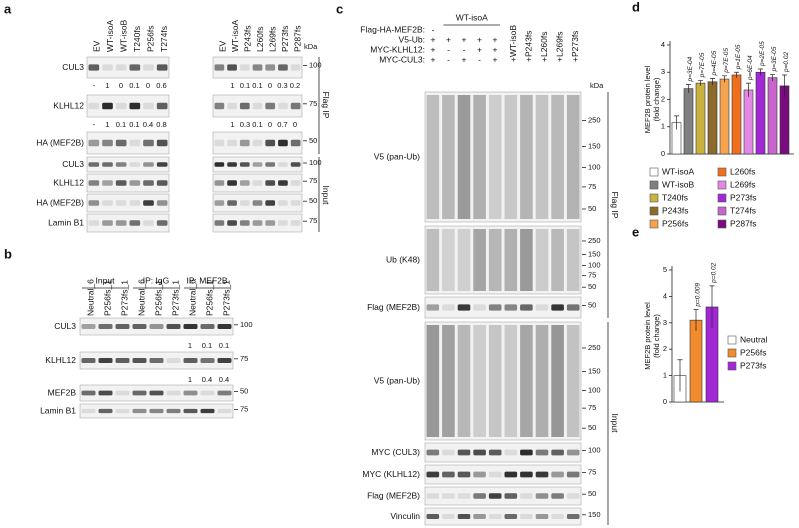  Describe the element at coordinates (66, 222) in the screenshot. I see `row-label: Lamin B1` at that location.